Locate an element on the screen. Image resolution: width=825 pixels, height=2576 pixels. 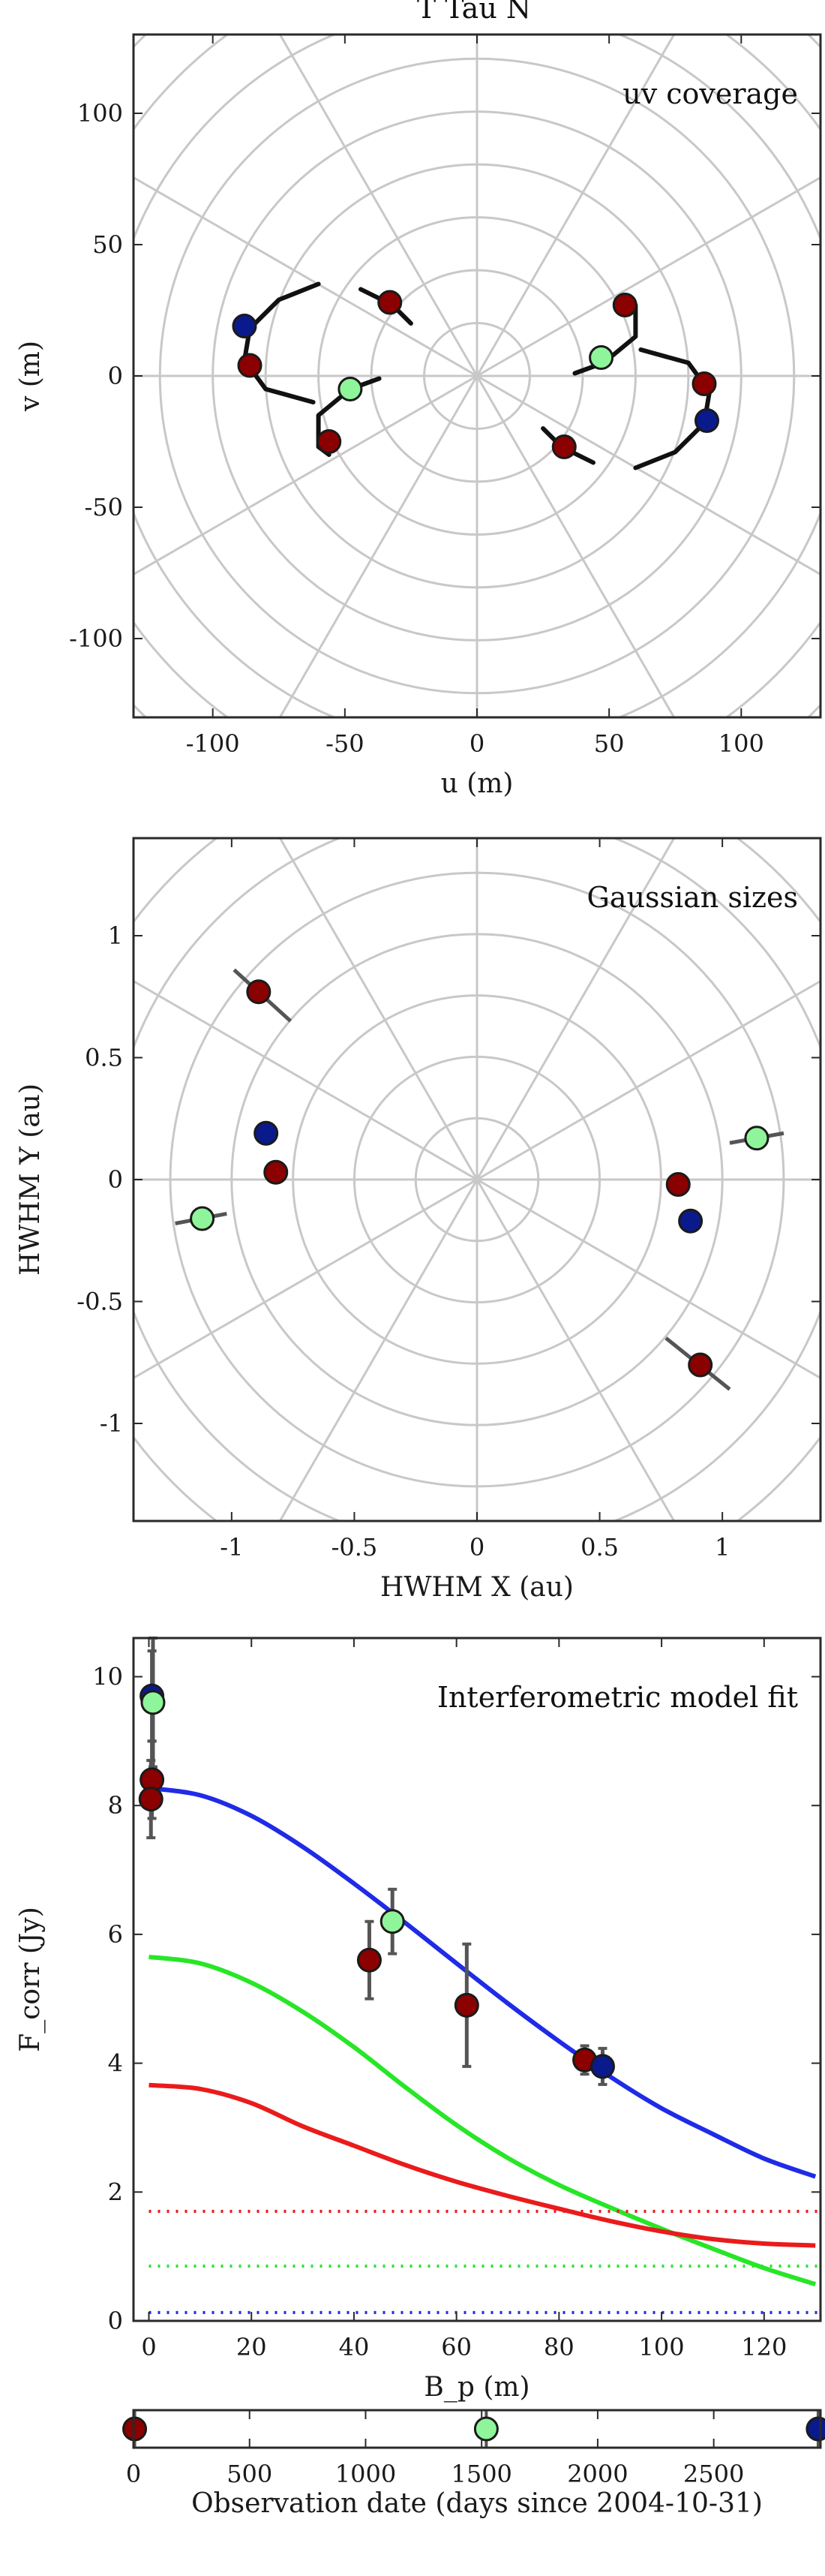
x-tick-label: -100 is located at coordinates (213, 743).